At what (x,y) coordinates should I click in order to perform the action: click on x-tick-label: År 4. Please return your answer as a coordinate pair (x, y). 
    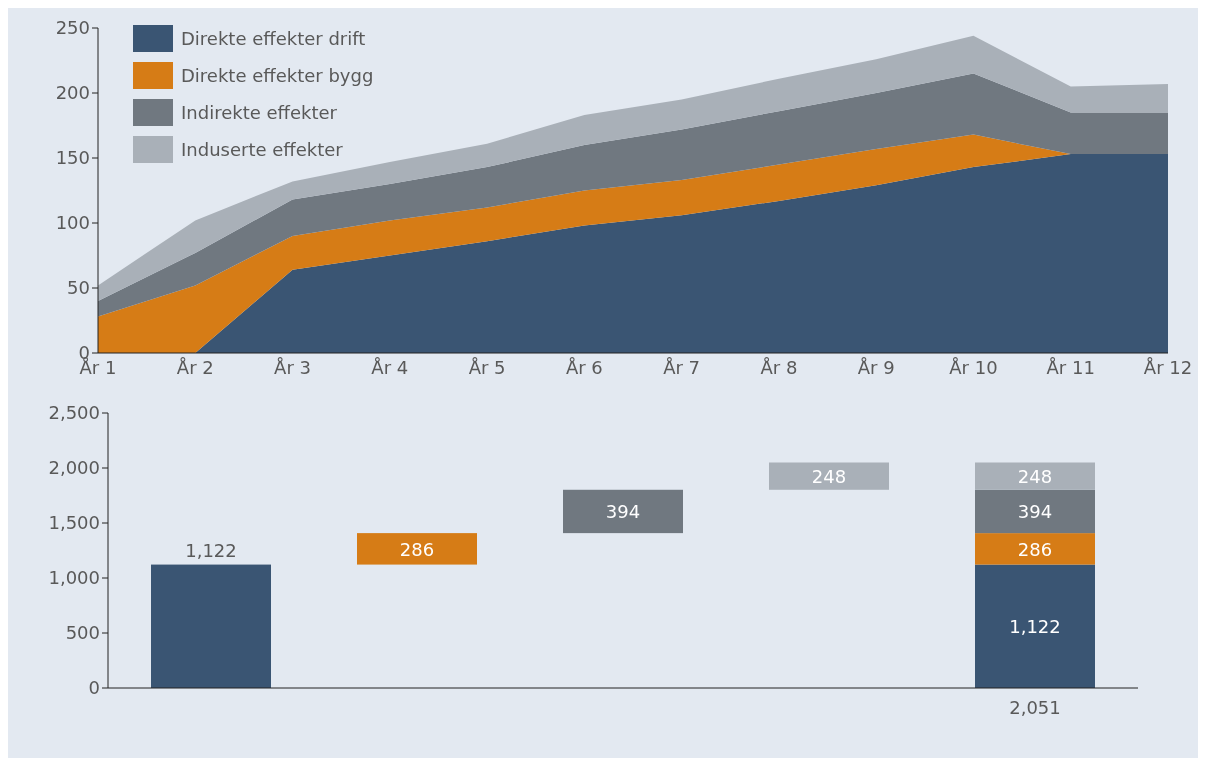
    Looking at the image, I should click on (390, 367).